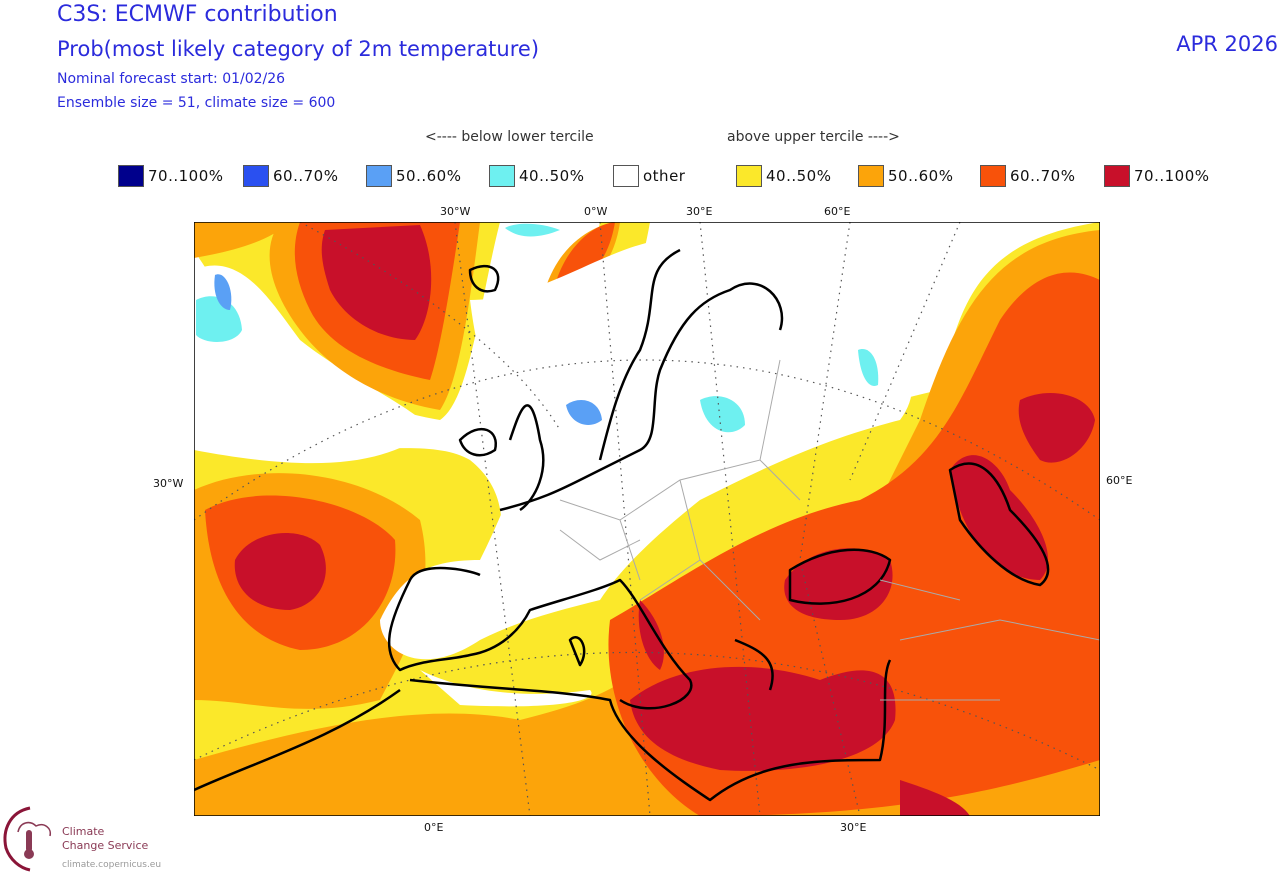 This screenshot has height=876, width=1280. What do you see at coordinates (280, 571) in the screenshot?
I see `region-dark-red` at bounding box center [280, 571].